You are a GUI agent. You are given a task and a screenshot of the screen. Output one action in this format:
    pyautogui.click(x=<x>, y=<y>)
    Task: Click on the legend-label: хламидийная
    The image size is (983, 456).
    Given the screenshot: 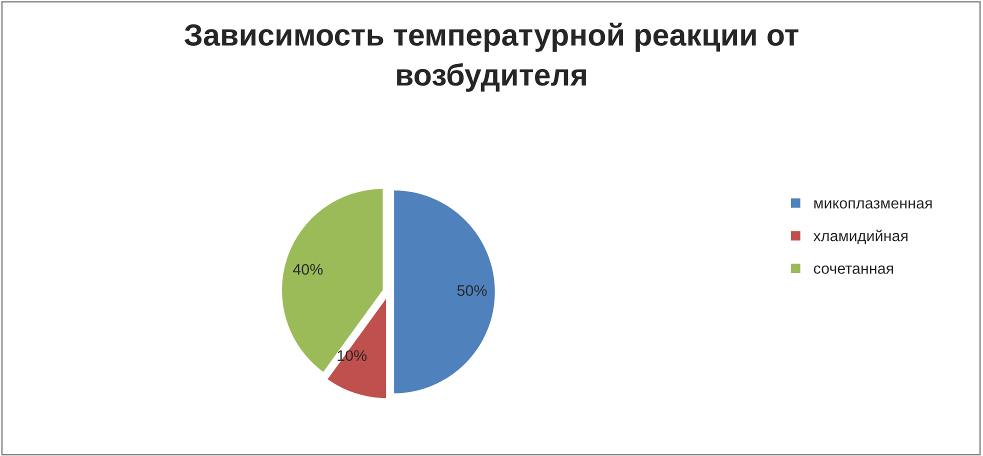 What is the action you would take?
    pyautogui.click(x=860, y=237)
    